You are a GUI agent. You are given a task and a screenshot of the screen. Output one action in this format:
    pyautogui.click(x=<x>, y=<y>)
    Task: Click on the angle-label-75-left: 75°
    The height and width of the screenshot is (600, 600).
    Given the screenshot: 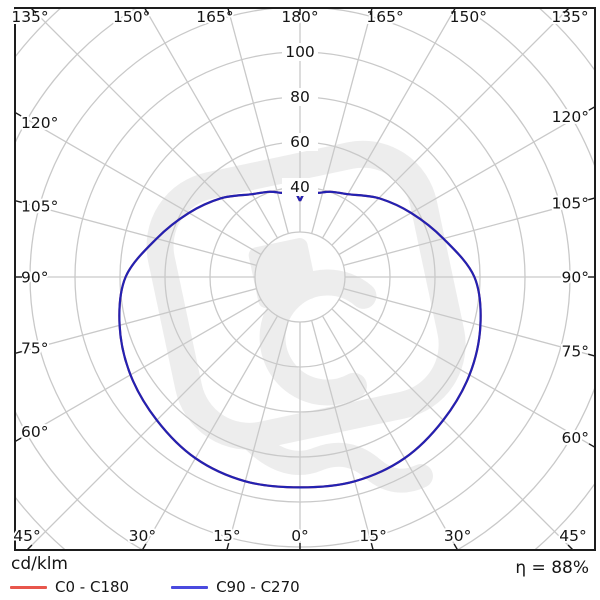 What is the action you would take?
    pyautogui.click(x=34, y=349)
    